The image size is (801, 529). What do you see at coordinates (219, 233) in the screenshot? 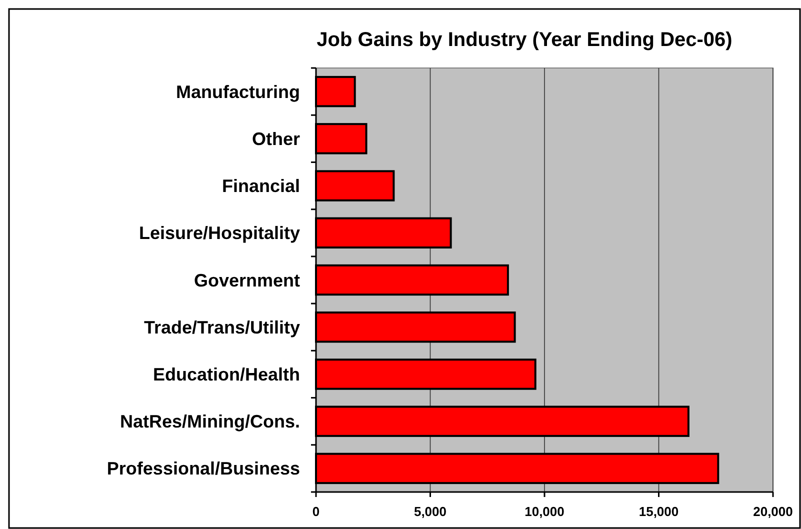
I see `y-tick-label: Leisure/Hospitality` at bounding box center [219, 233].